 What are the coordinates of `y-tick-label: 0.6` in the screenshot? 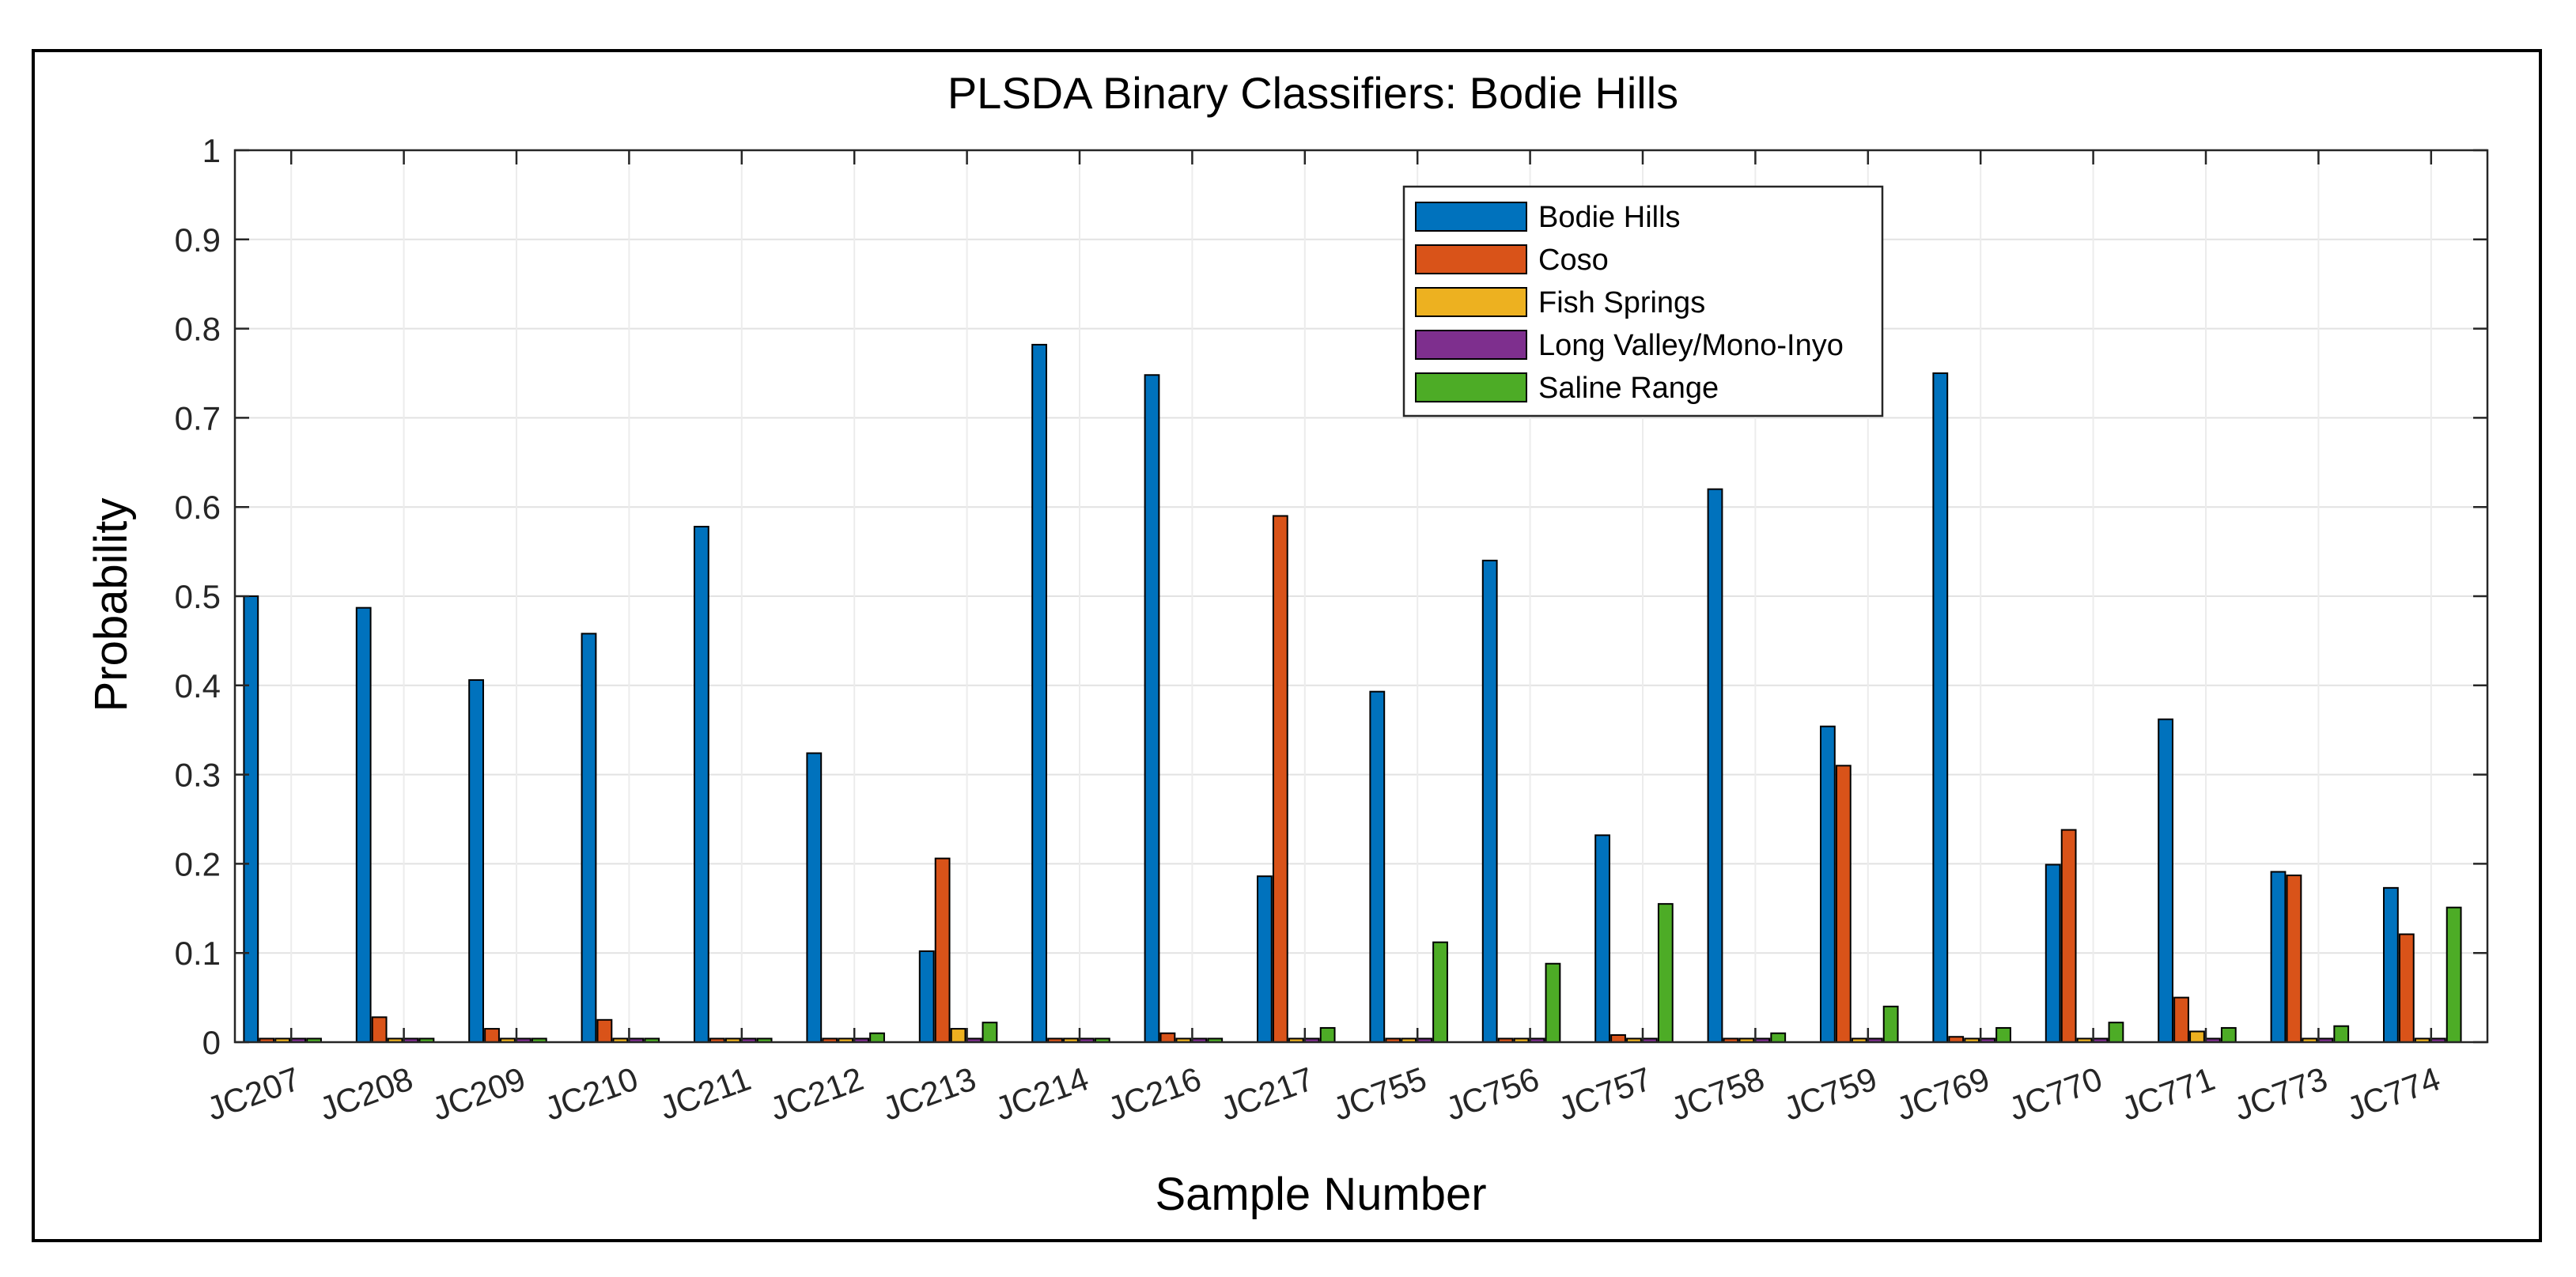 It's located at (198, 507).